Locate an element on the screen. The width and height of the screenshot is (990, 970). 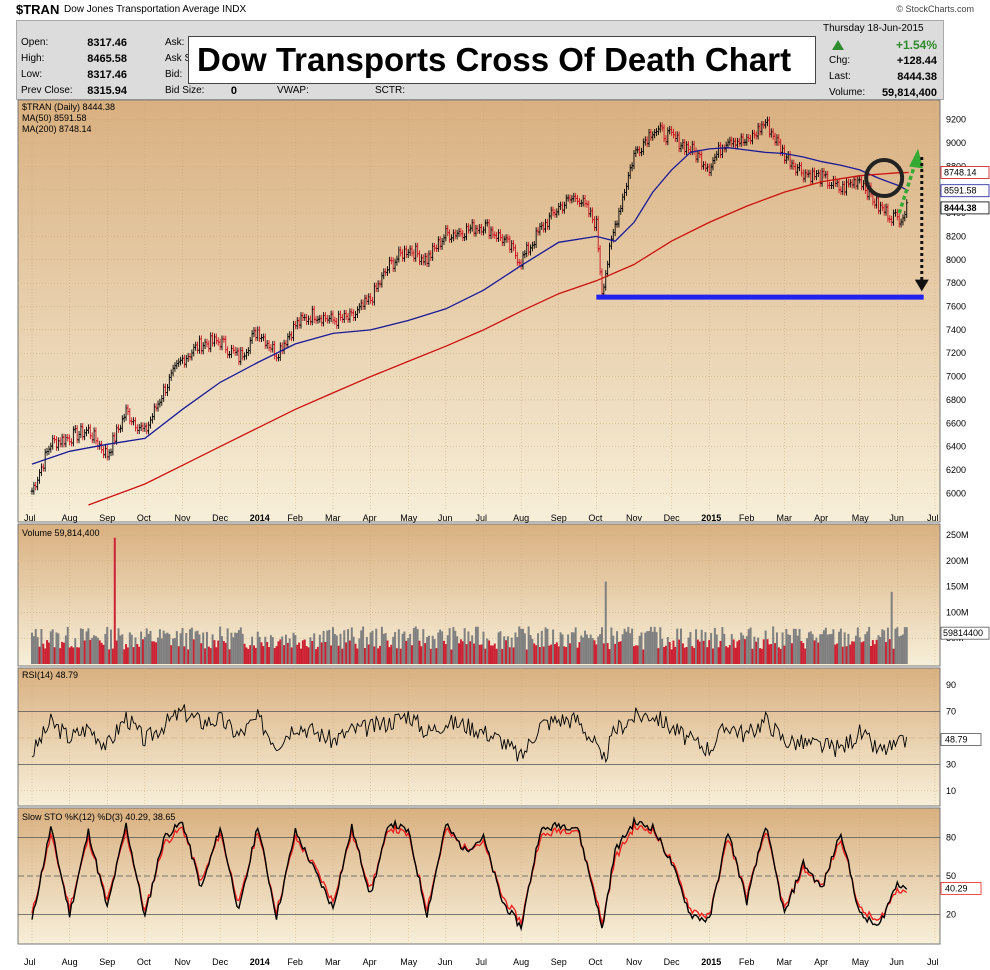
stockcharts-credit: © StockCharts.com is located at coordinates (935, 9).